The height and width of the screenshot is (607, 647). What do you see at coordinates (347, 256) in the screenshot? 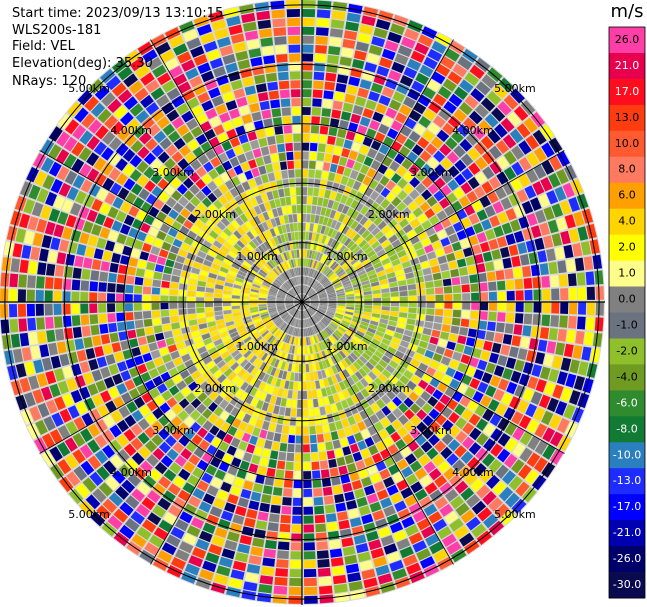
I see `range-label: 1.00km` at bounding box center [347, 256].